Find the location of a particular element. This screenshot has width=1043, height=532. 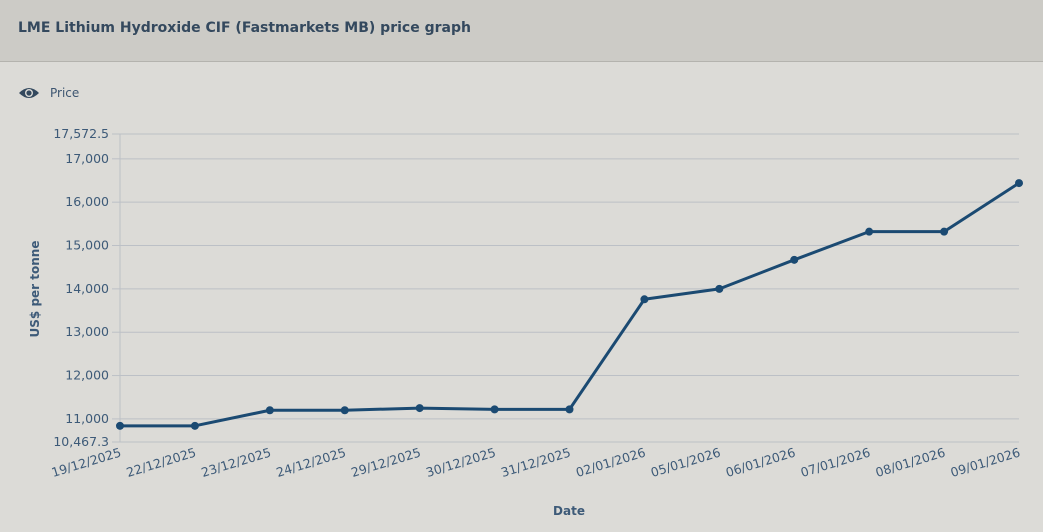

x-tick-label: 30/12/2025 is located at coordinates (460, 462).